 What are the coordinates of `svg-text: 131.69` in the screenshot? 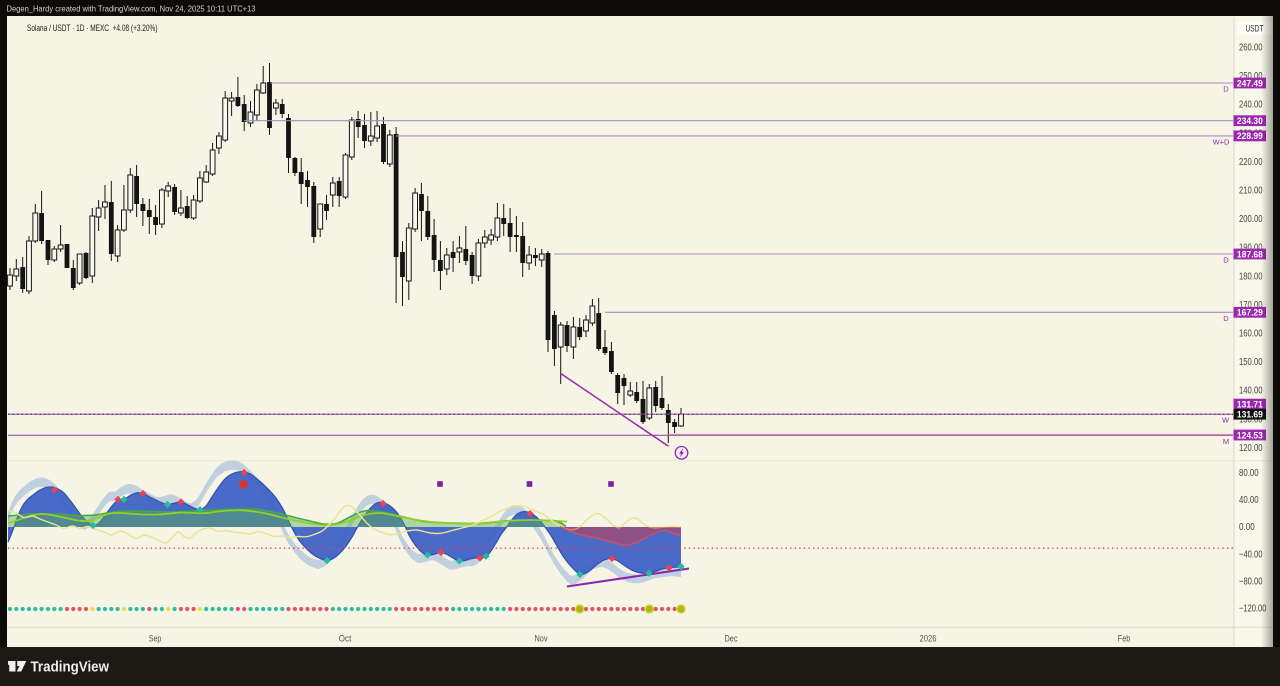 It's located at (1250, 415).